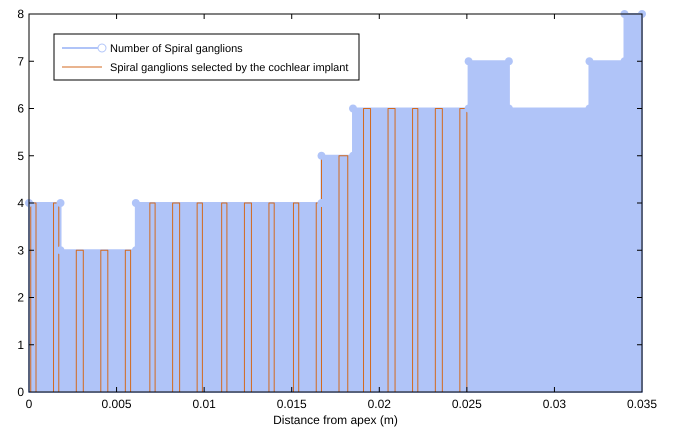 Image resolution: width=673 pixels, height=432 pixels. Describe the element at coordinates (642, 404) in the screenshot. I see `x-tick-label: 0.035` at that location.